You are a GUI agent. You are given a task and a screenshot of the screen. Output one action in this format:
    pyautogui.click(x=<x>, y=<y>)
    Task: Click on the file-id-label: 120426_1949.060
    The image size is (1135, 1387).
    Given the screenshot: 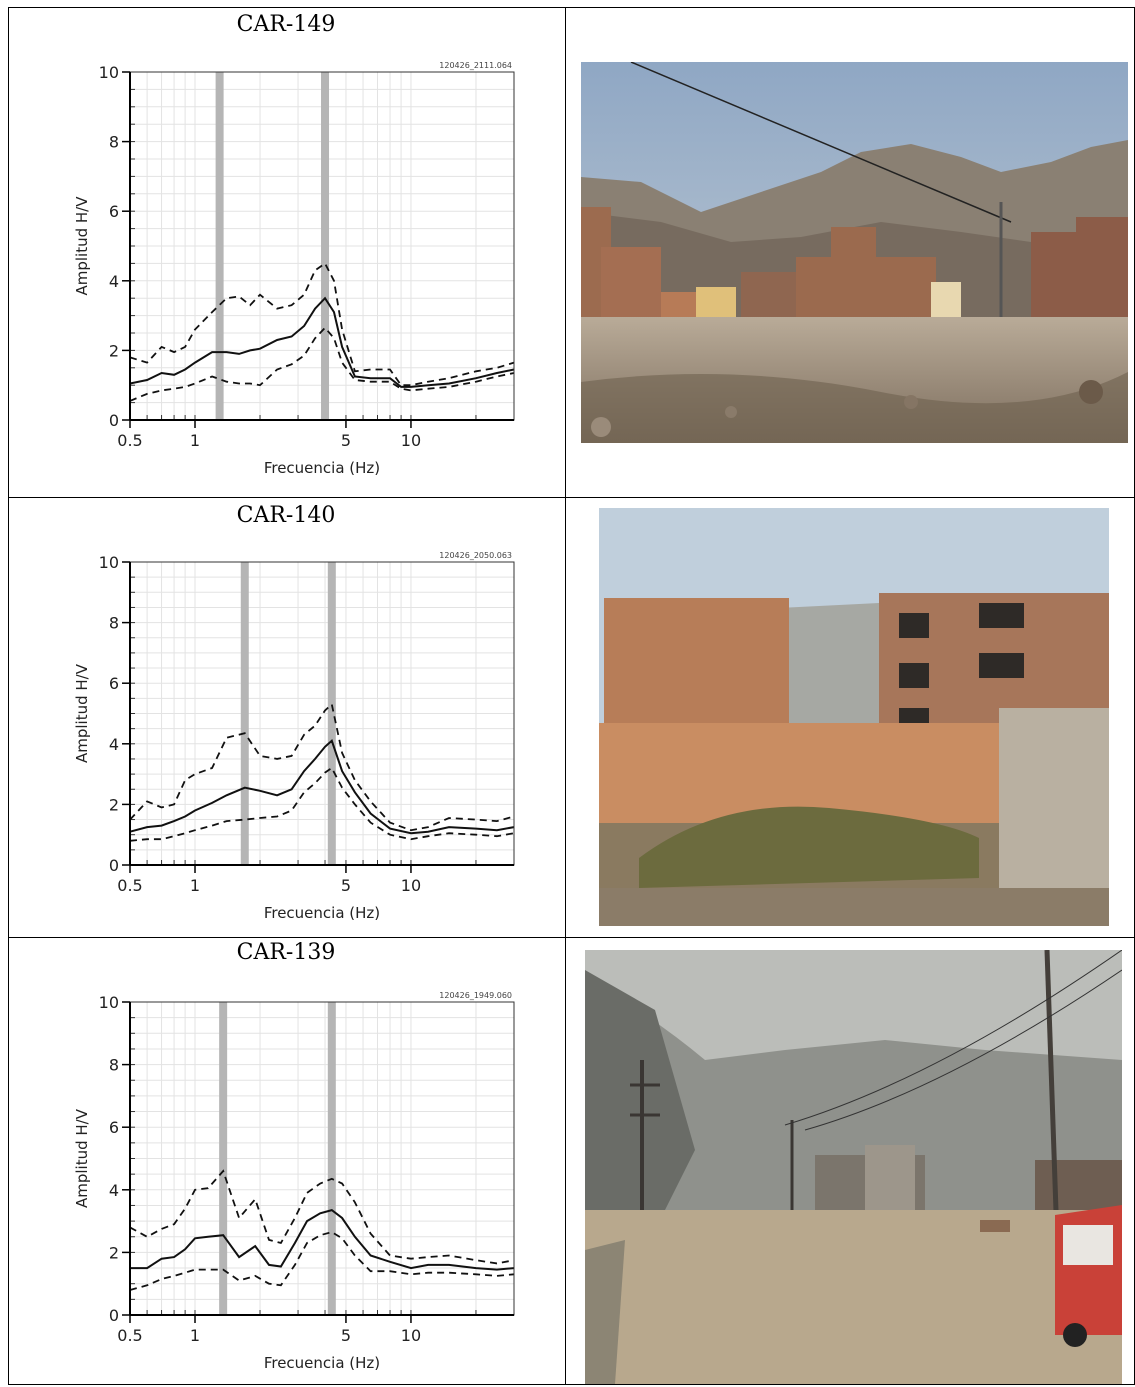 What is the action you would take?
    pyautogui.click(x=475, y=995)
    